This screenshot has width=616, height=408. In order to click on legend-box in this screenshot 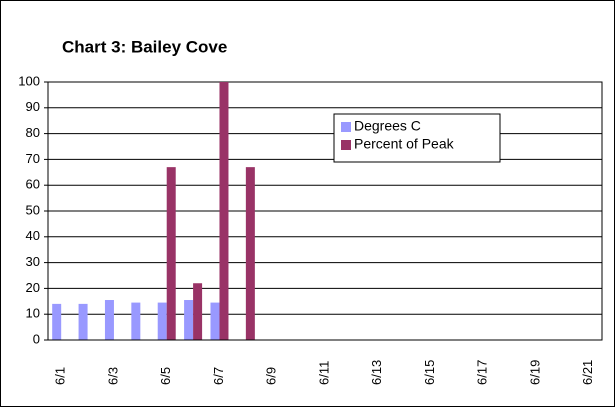, I will do `click(417, 138)`.